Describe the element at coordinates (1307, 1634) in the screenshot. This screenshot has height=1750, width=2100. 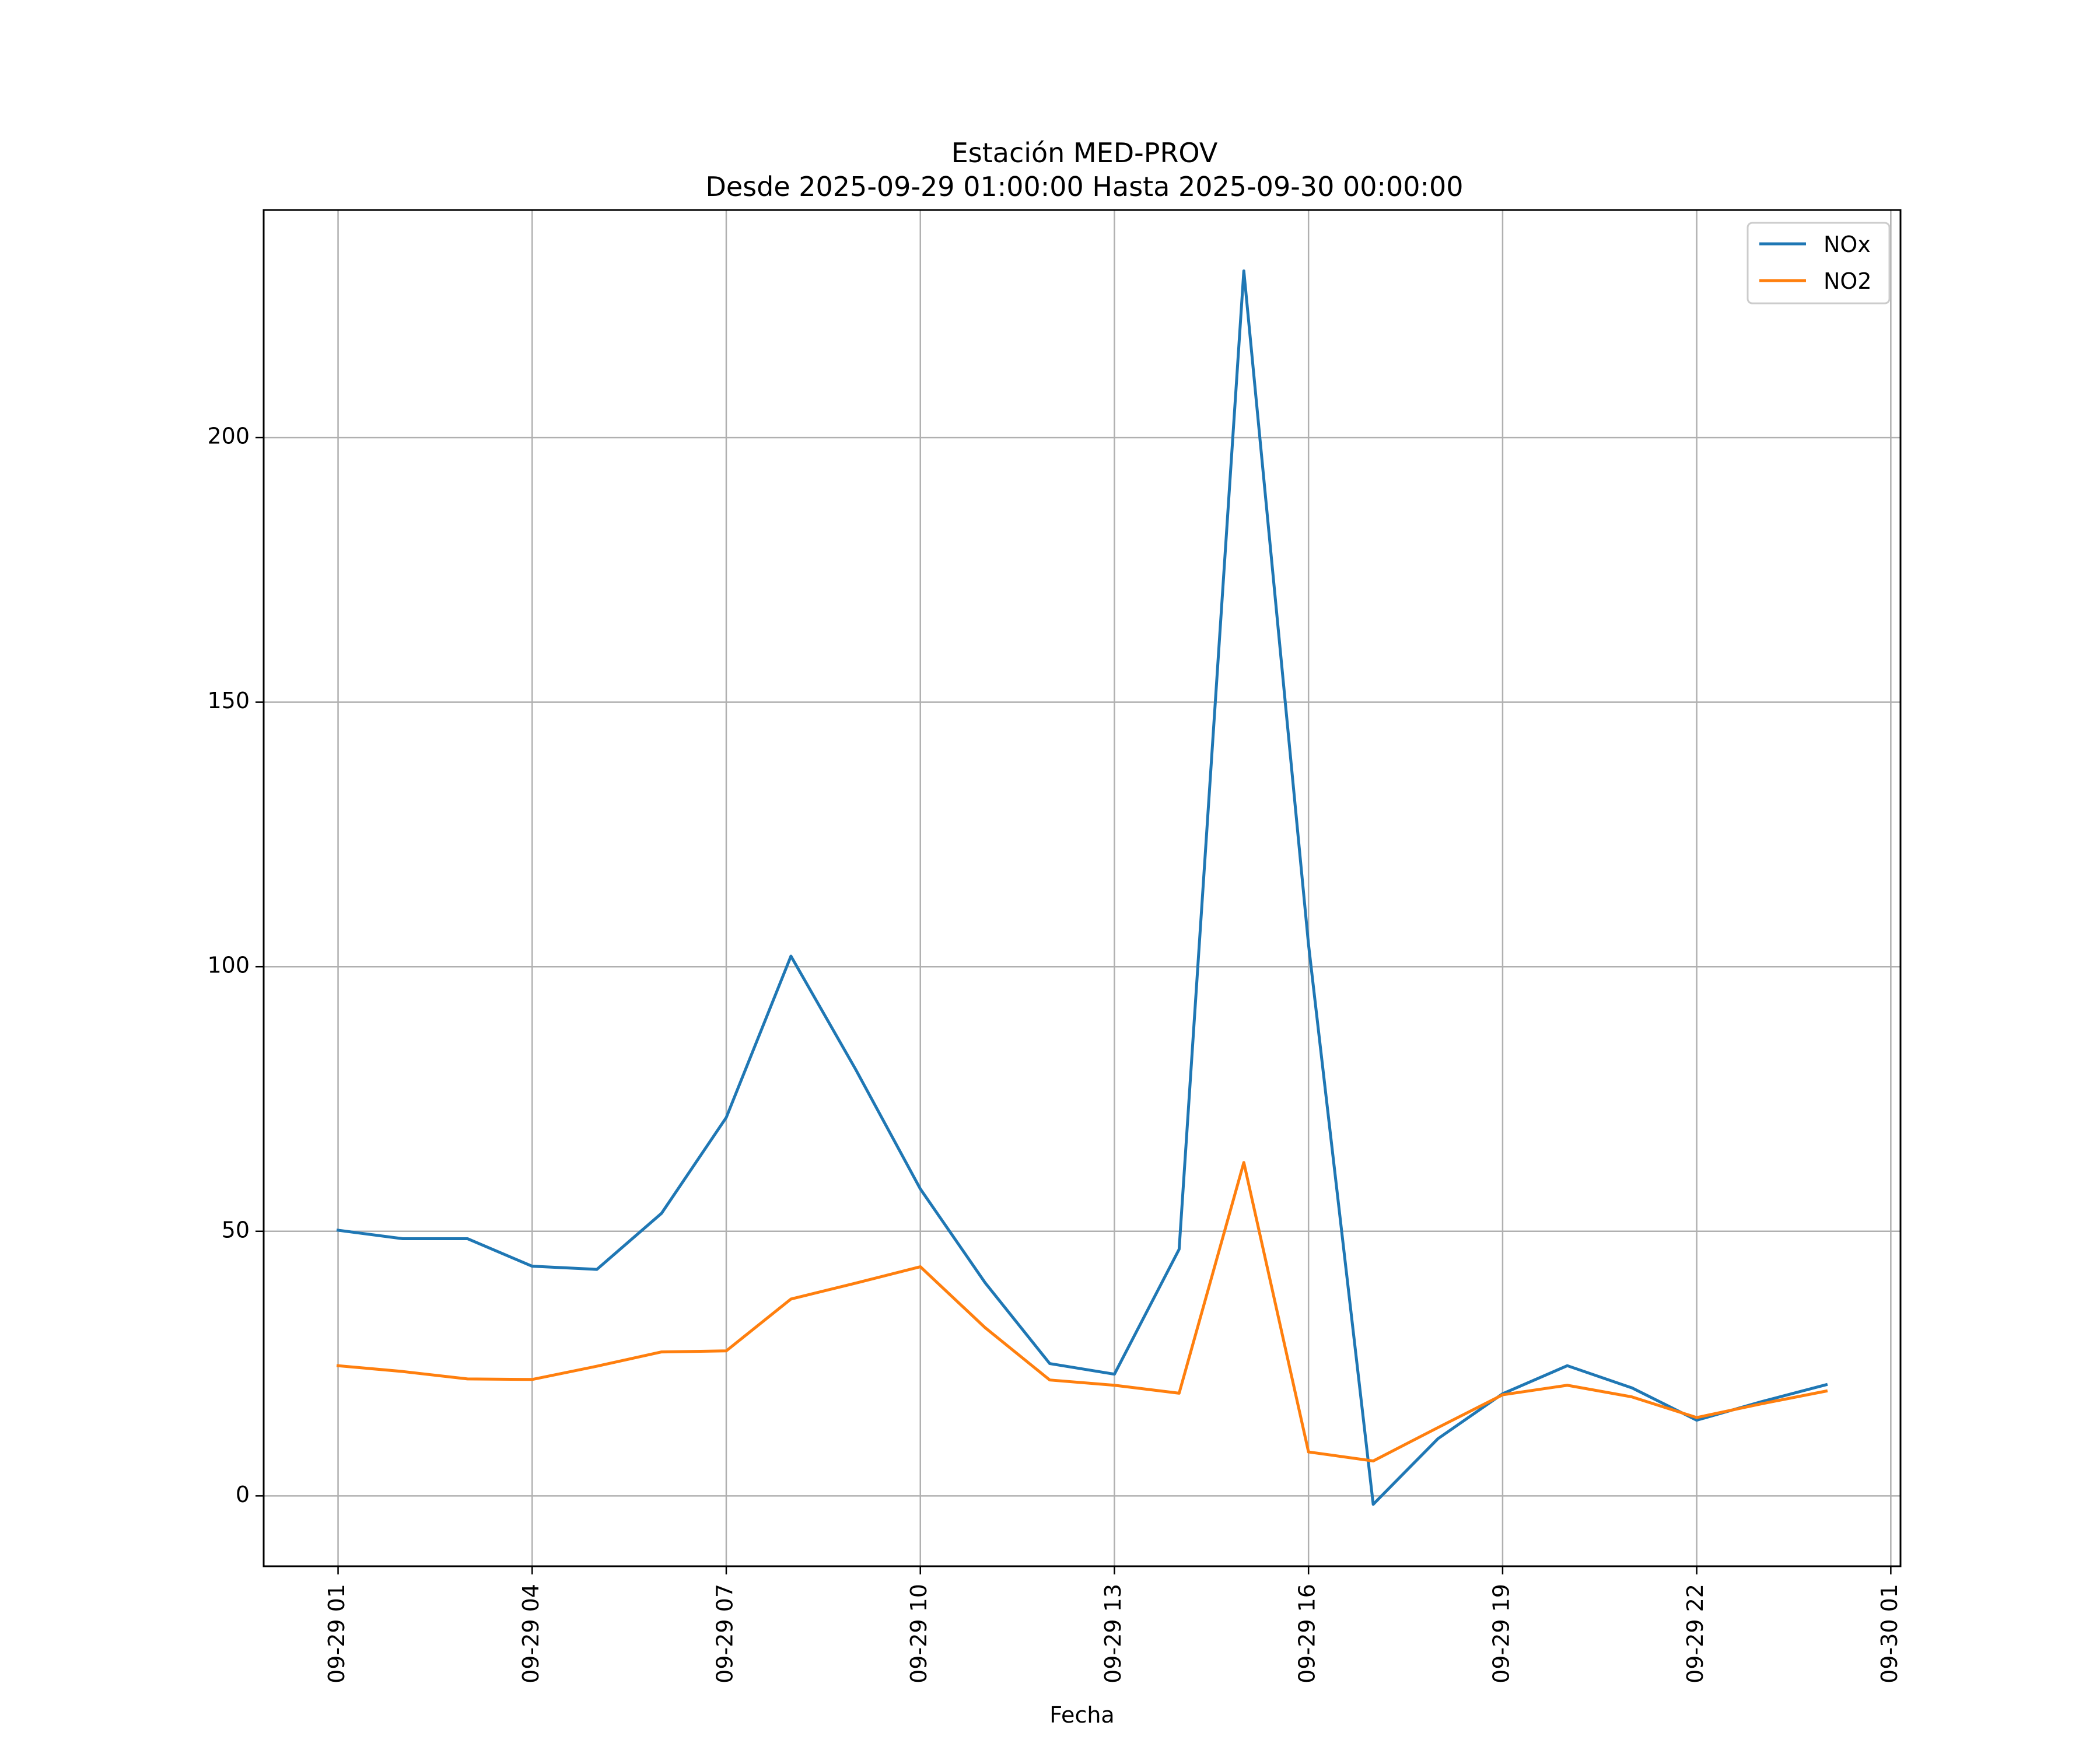
I see `x-tick-label: 09-29 16` at that location.